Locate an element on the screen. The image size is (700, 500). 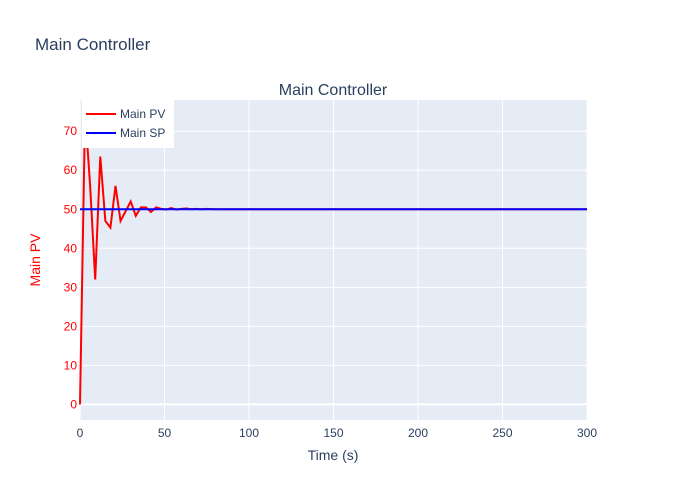
x-tick-label: 200 is located at coordinates (418, 433).